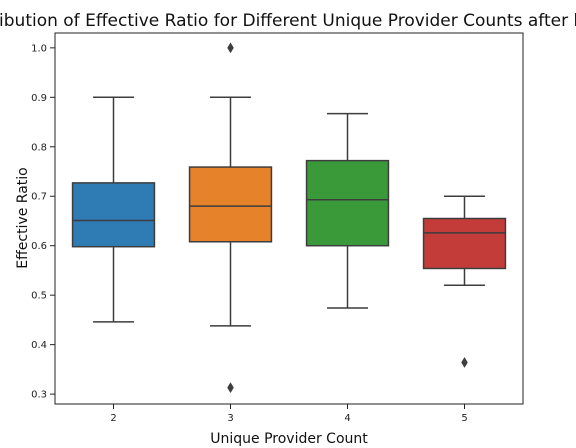 This screenshot has width=576, height=448. What do you see at coordinates (289, 439) in the screenshot?
I see `x-axis-label: Unique Provider Count` at bounding box center [289, 439].